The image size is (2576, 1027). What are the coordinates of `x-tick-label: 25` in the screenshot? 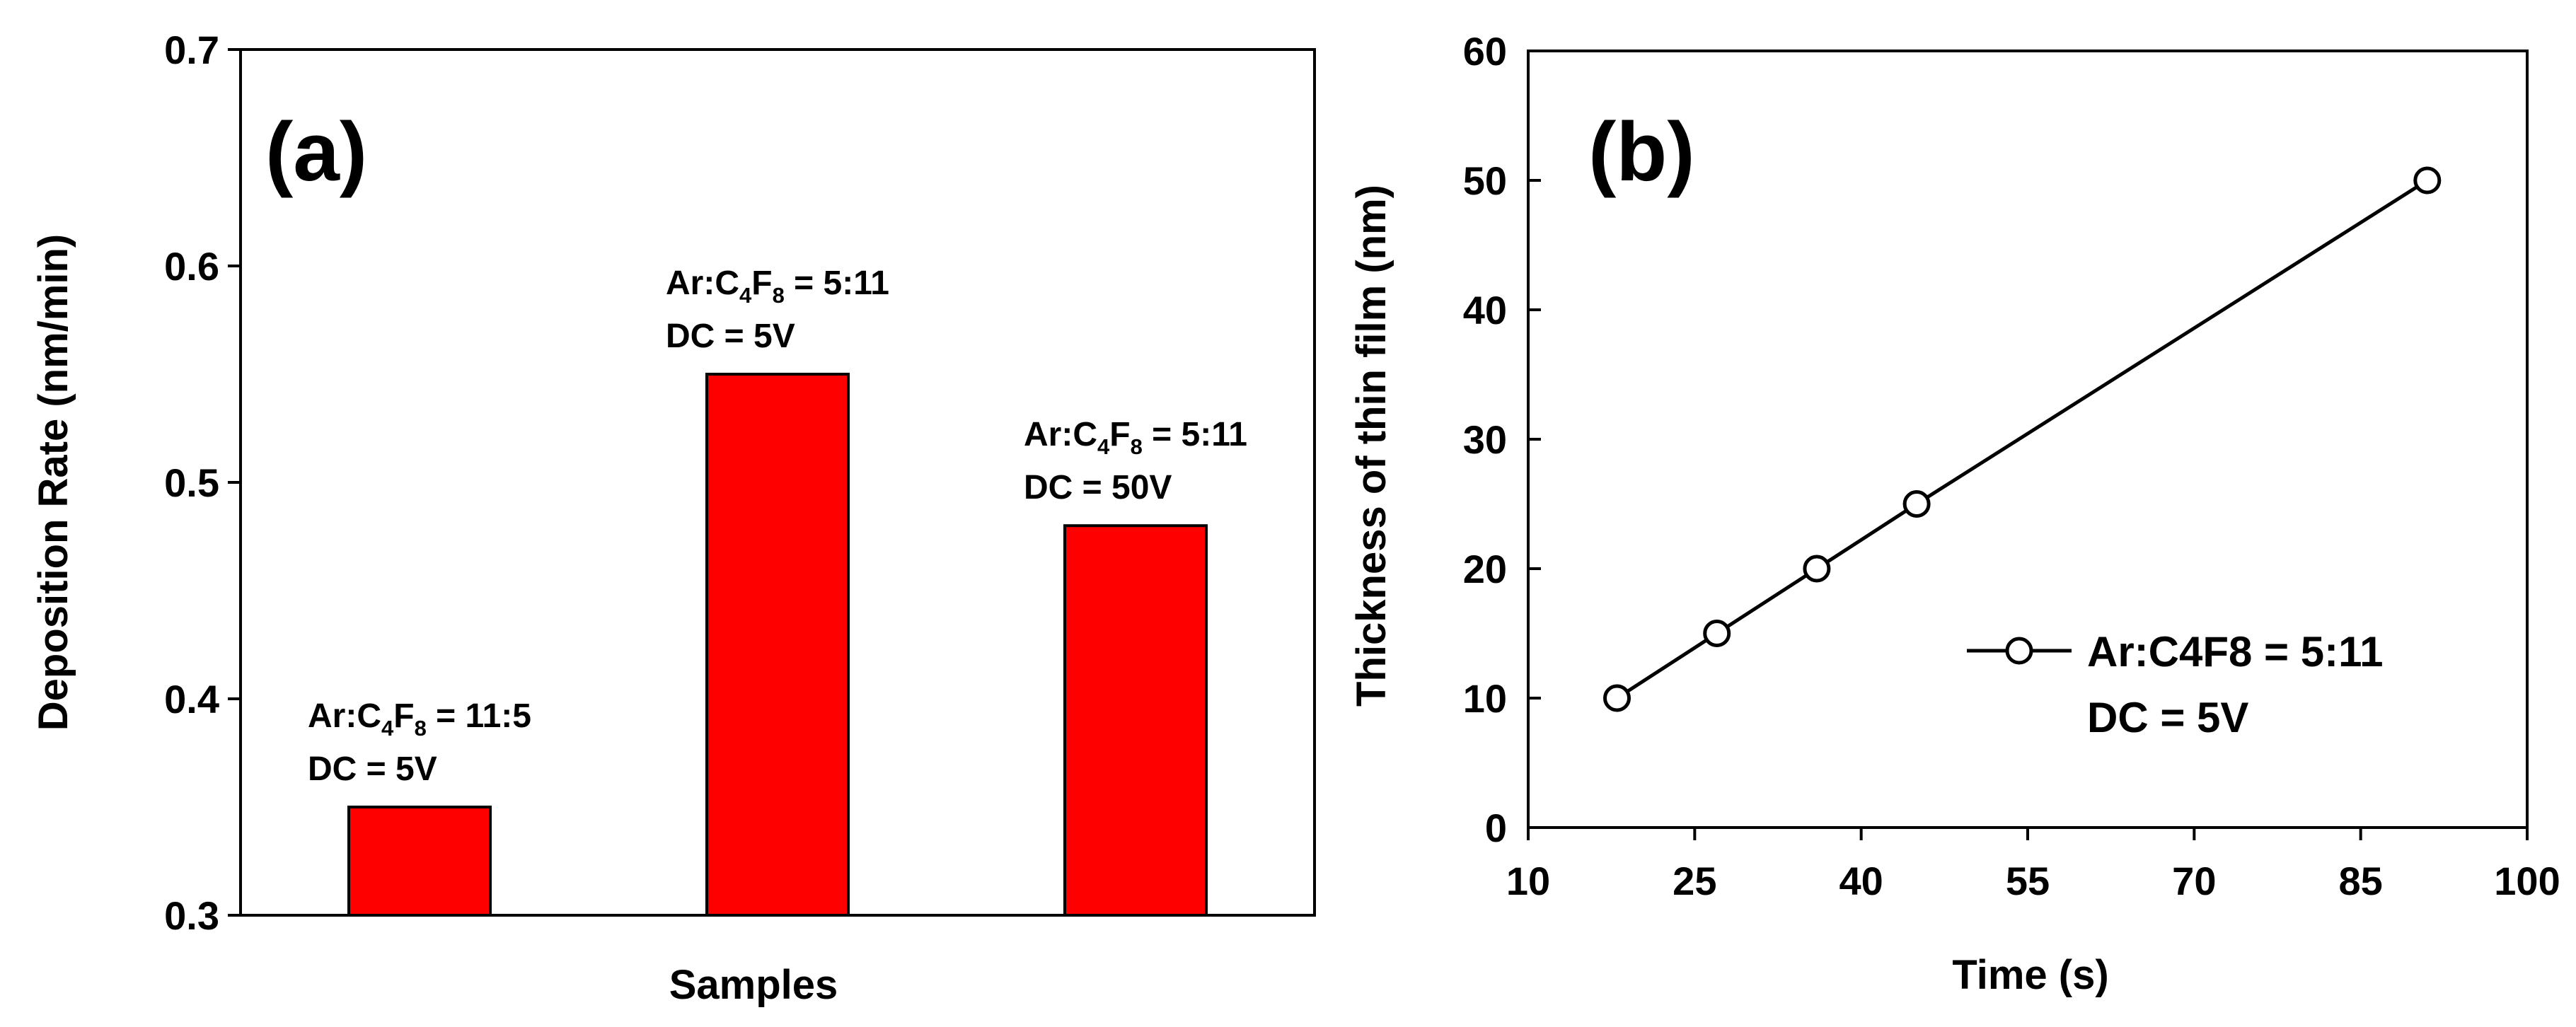 It's located at (1694, 881).